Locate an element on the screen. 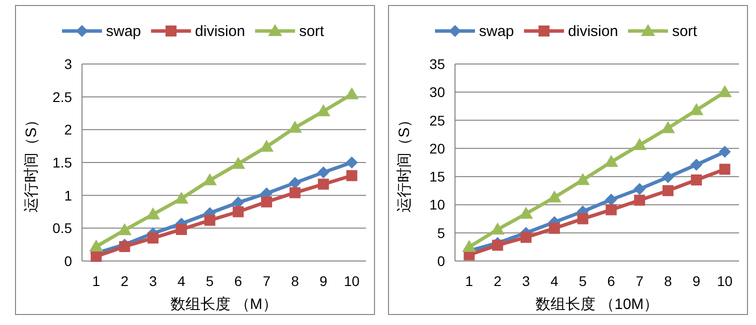  y-tick-label: 1 is located at coordinates (68, 195).